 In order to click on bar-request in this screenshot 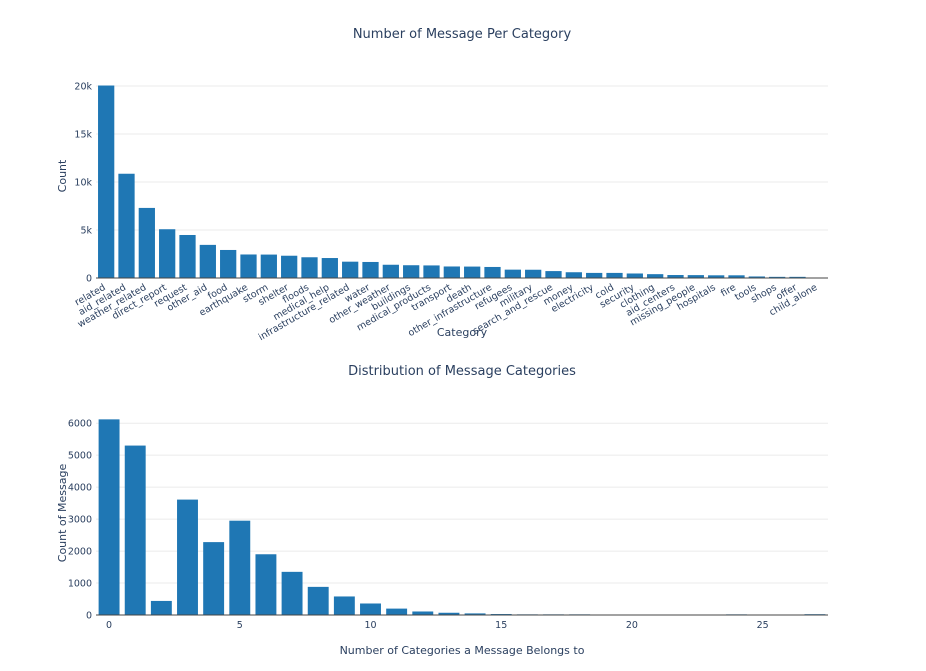, I will do `click(187, 256)`.